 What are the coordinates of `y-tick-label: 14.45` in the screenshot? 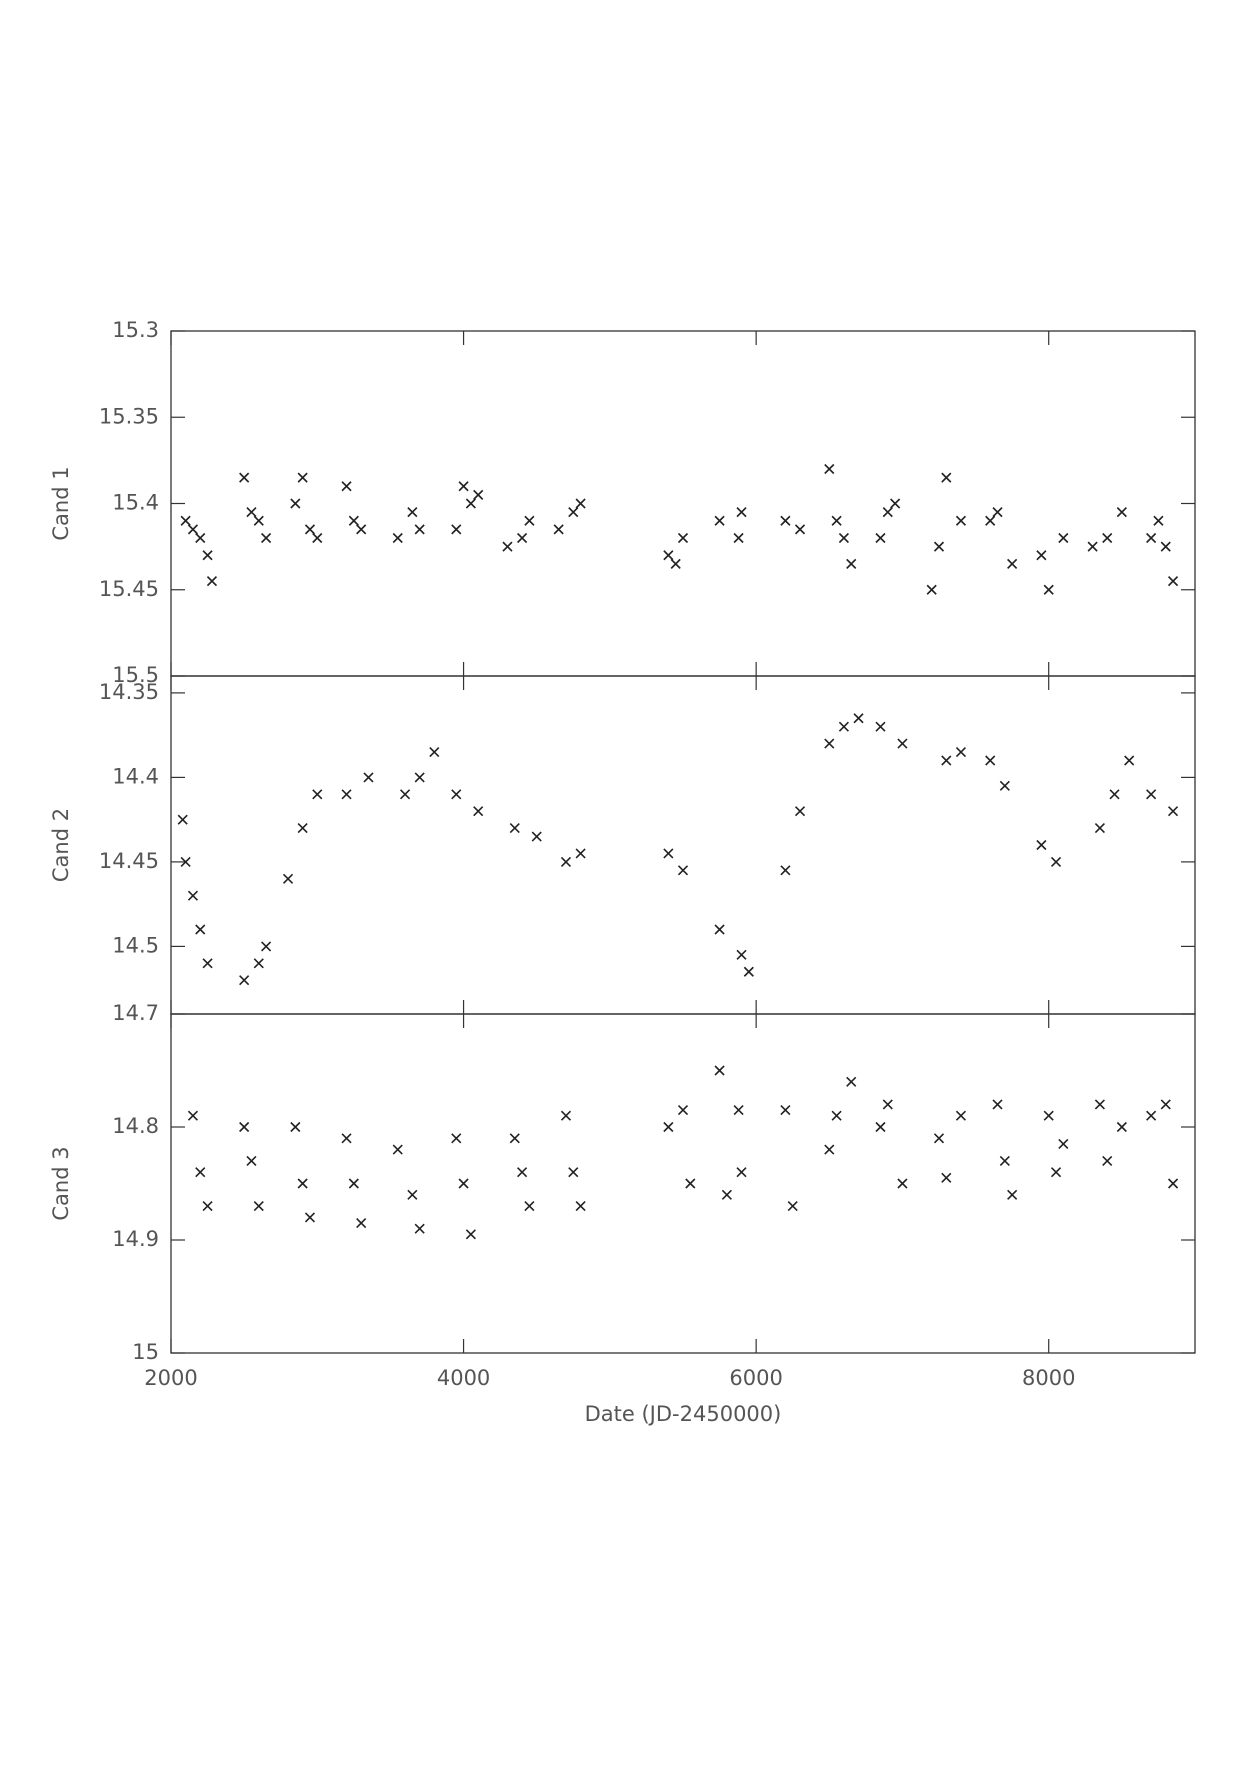 It's located at (129, 861).